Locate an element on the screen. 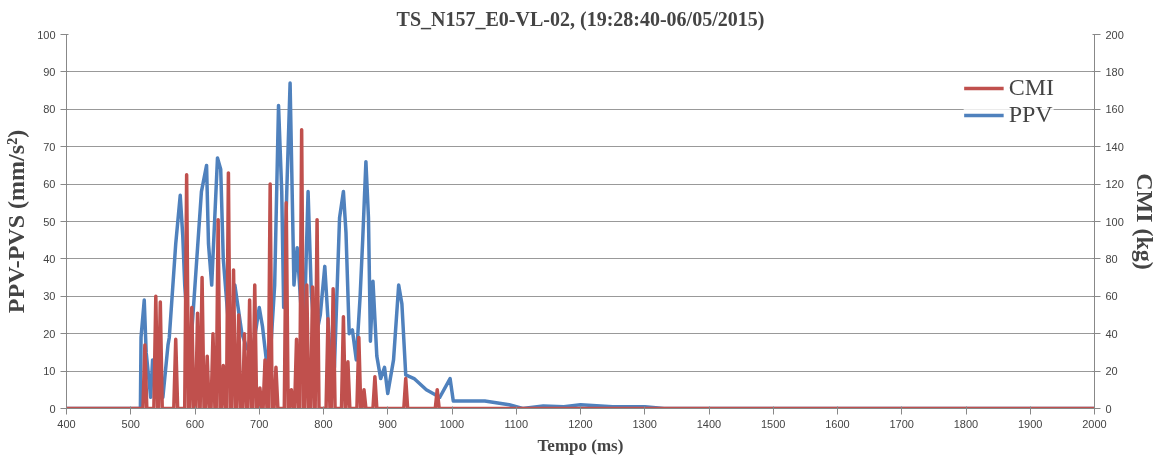 The height and width of the screenshot is (457, 1160). y-tick-label: 40 is located at coordinates (49, 258).